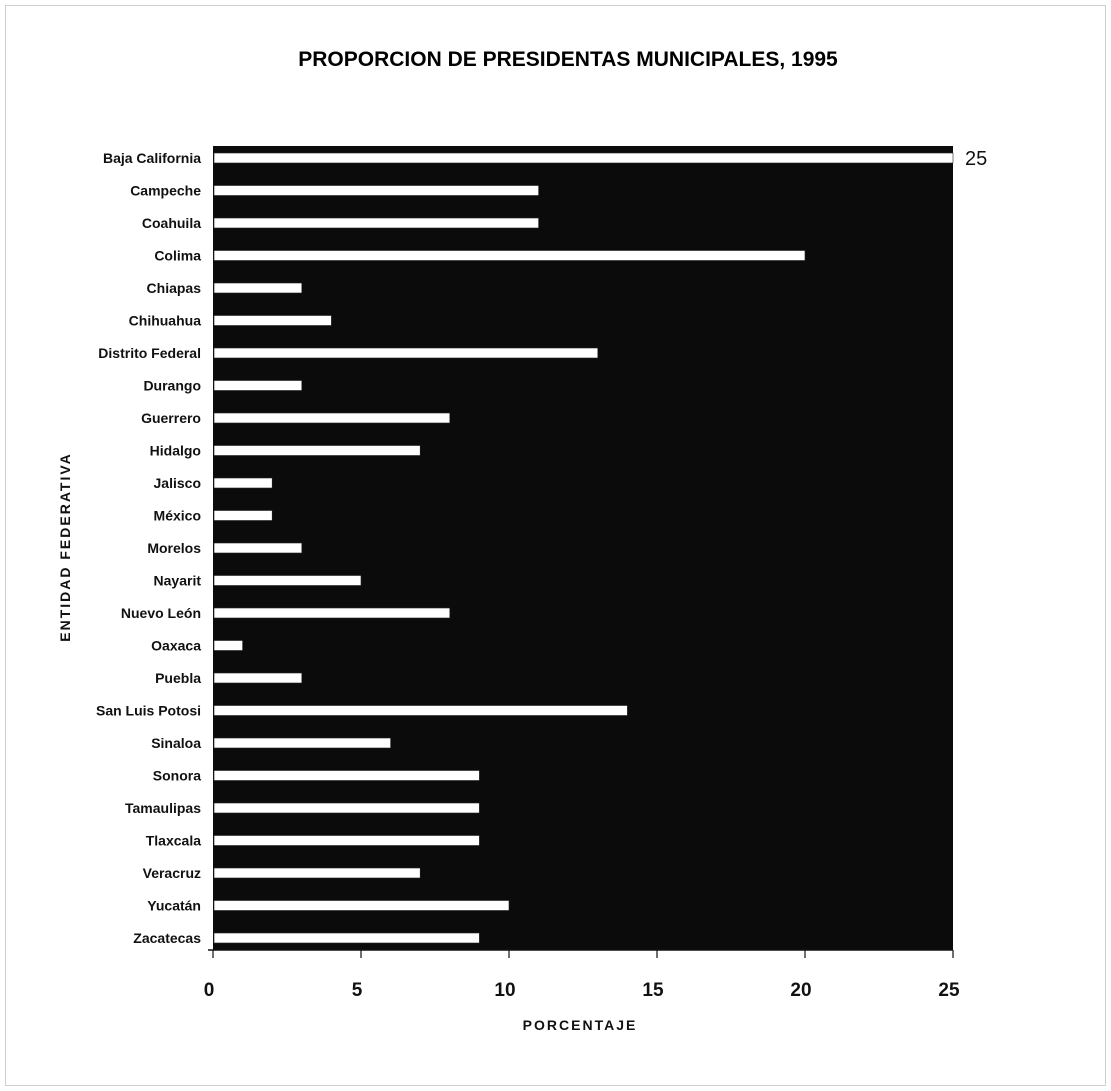  I want to click on bar-nayarit, so click(287, 580).